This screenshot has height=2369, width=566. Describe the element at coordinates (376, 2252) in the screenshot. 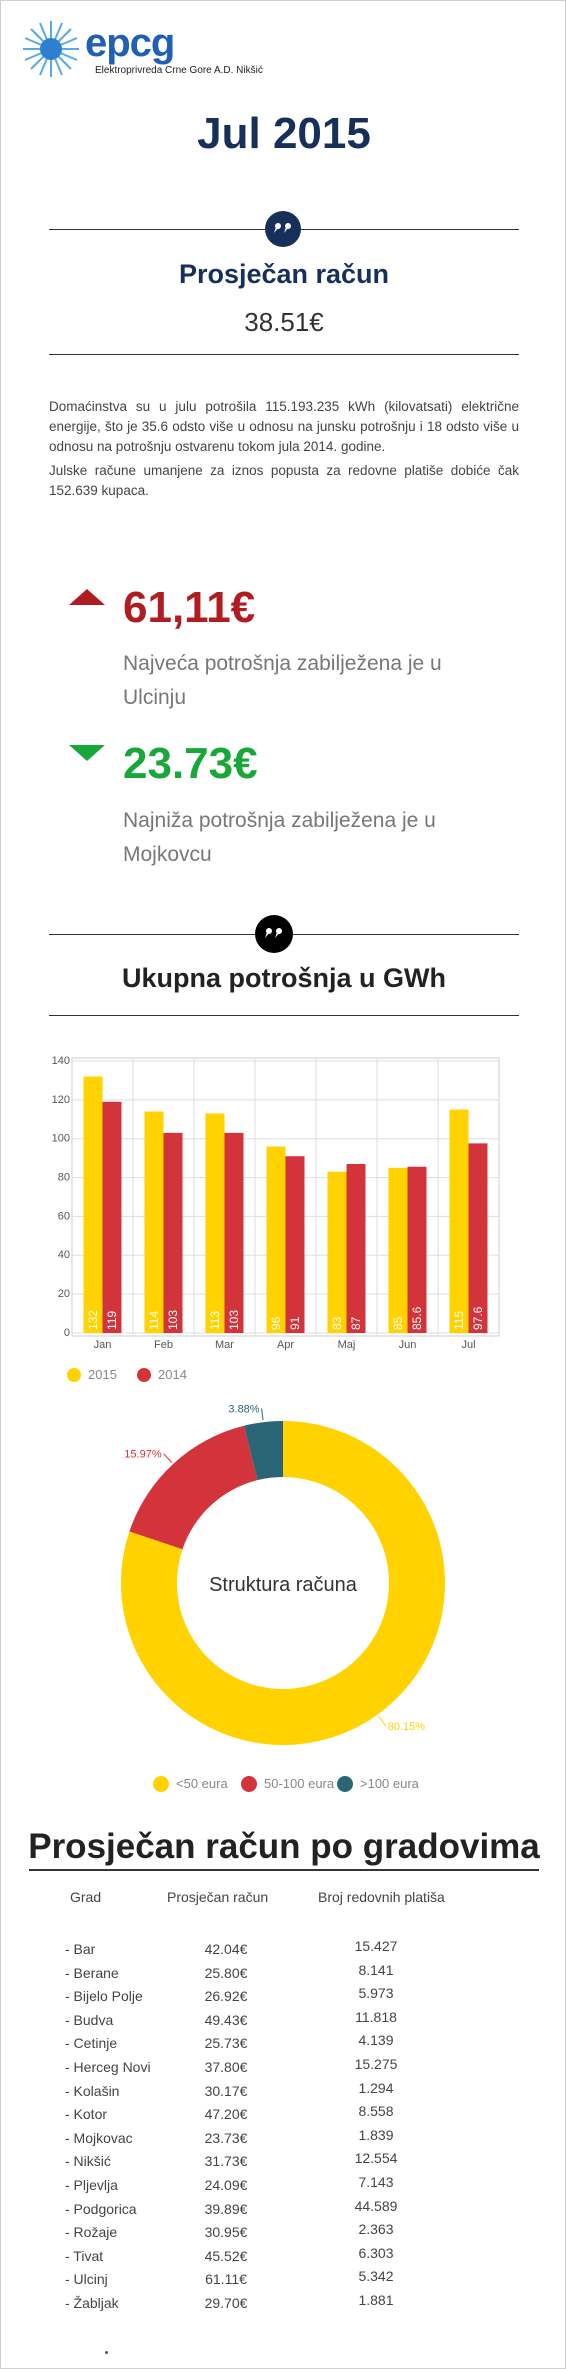

I see `regular-payers: 6.303` at that location.